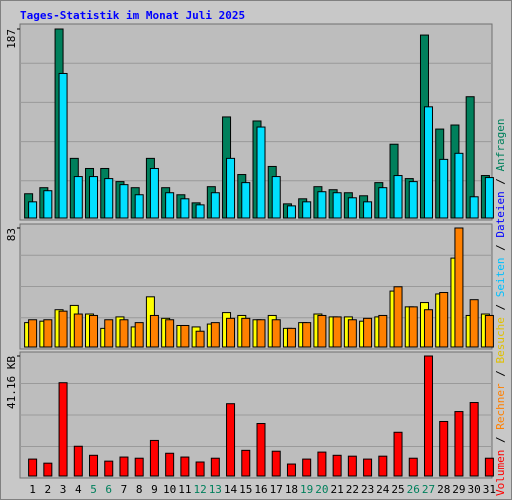 The height and width of the screenshot is (500, 512). Describe the element at coordinates (500, 278) in the screenshot. I see `legend-entry: Seiten` at that location.